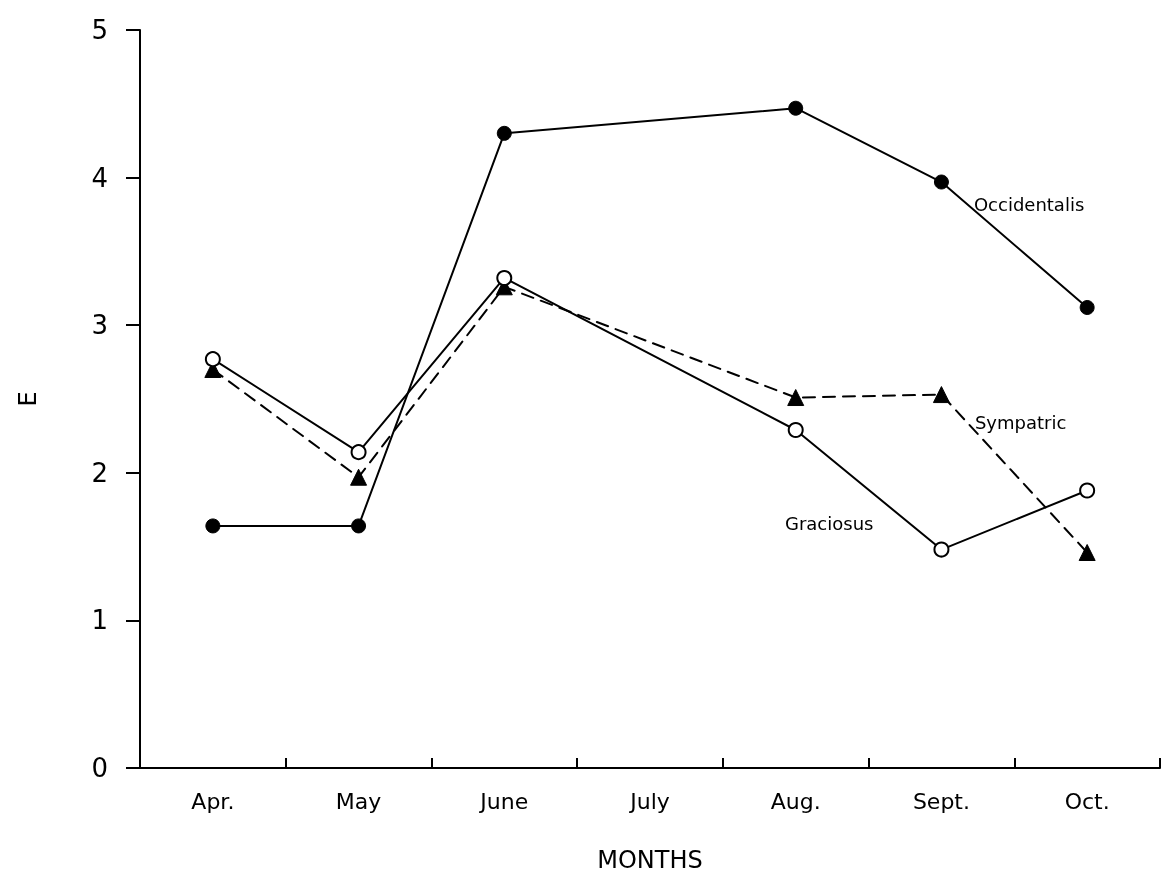 The image size is (1165, 887). I want to click on x-tick-label: Sept., so click(941, 801).